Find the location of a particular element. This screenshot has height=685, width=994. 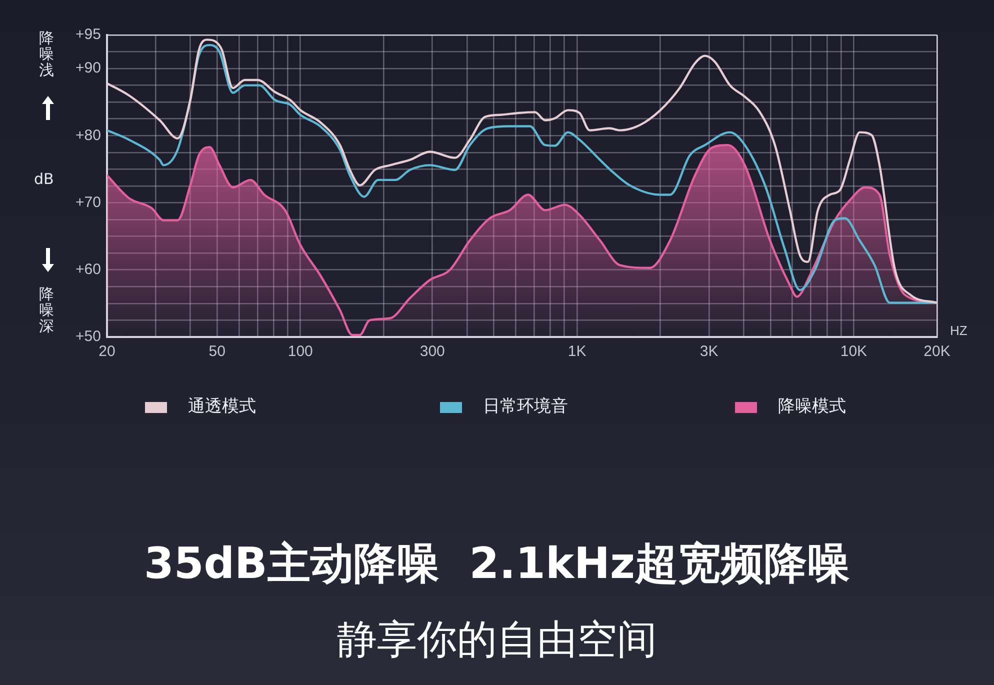

x-tick-label: 300 is located at coordinates (432, 351).